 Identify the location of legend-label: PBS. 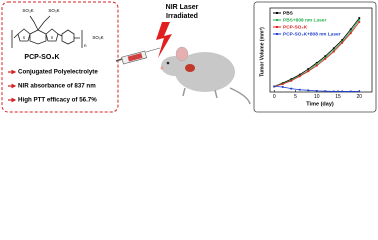
(288, 13).